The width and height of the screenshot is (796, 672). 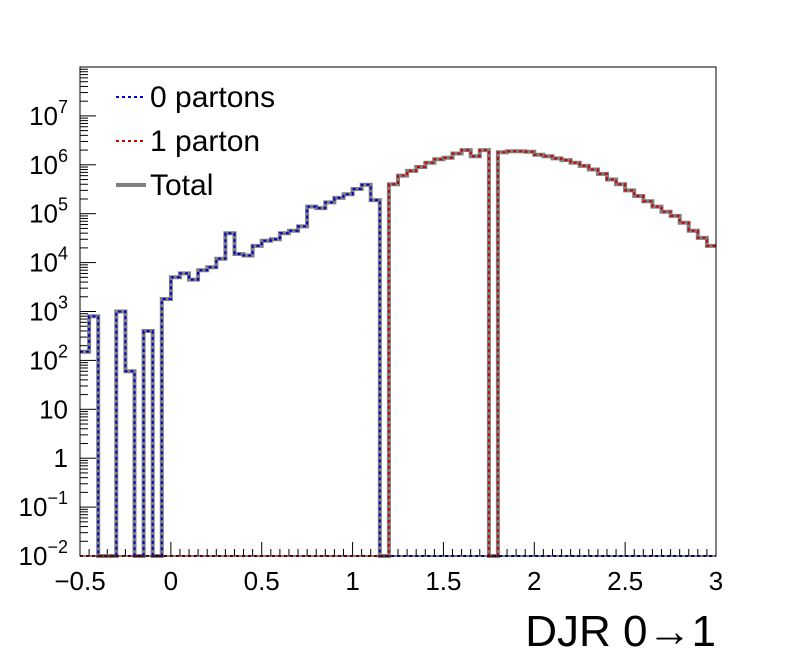 What do you see at coordinates (48, 310) in the screenshot?
I see `y-tick-label: 10³` at bounding box center [48, 310].